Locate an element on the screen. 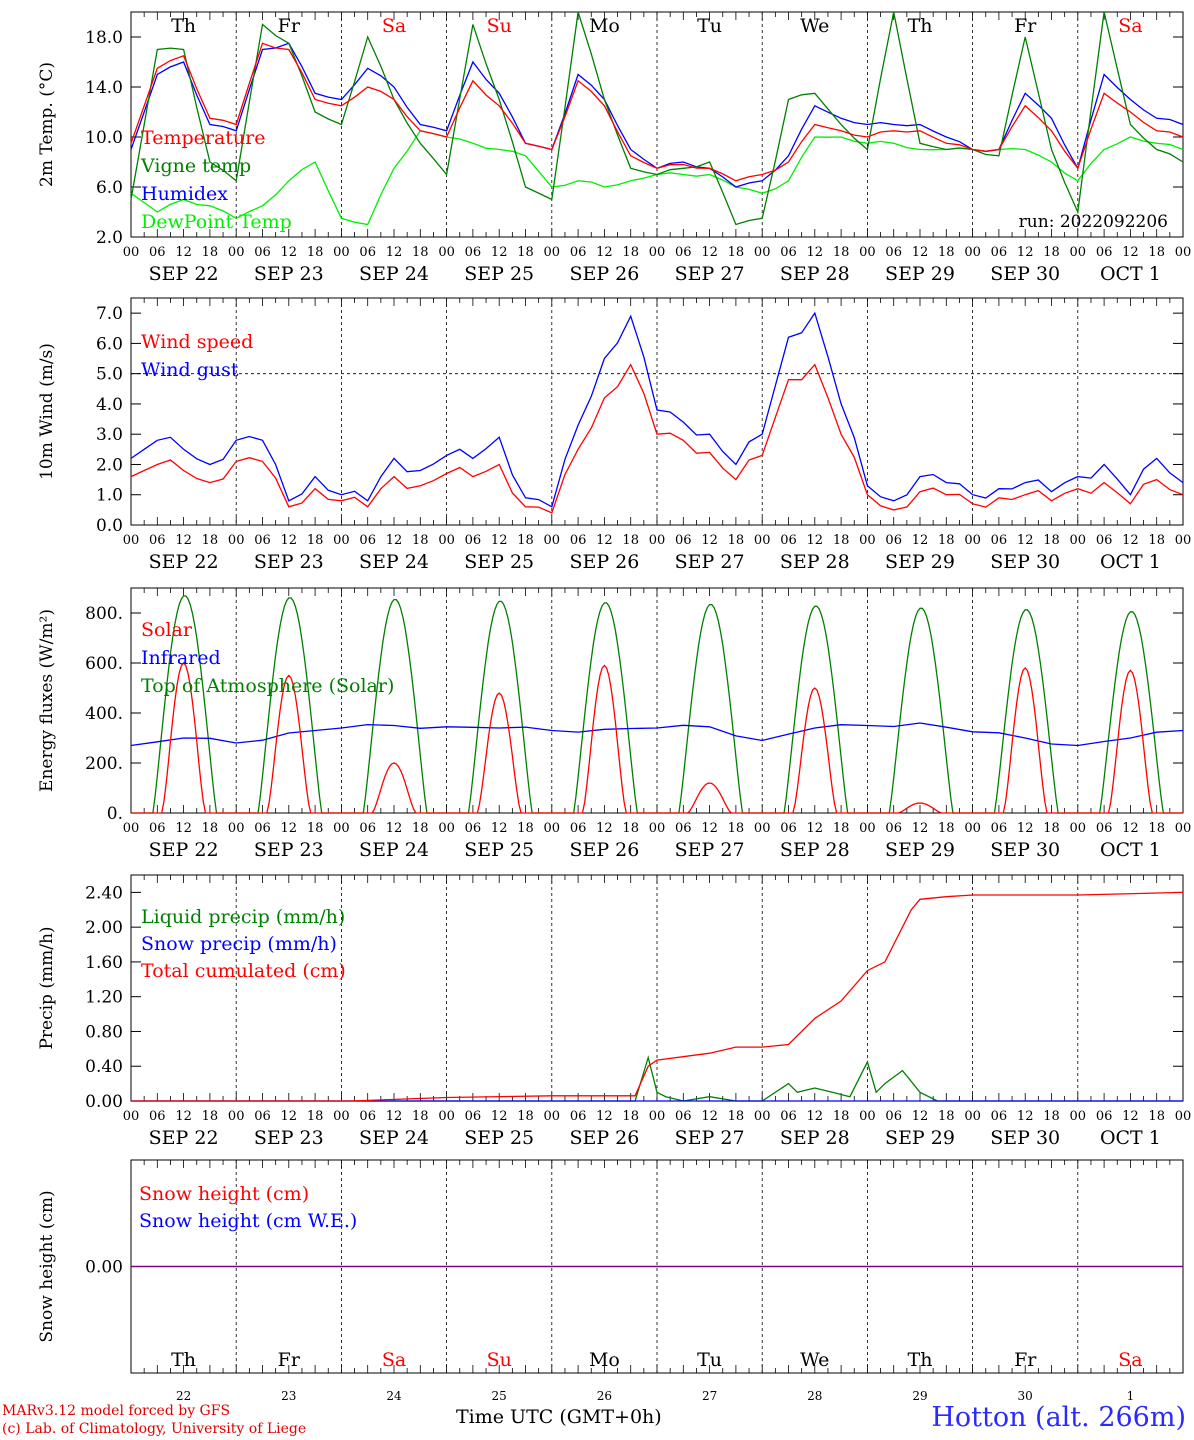  y-tick-label: 0.80 is located at coordinates (104, 1032).